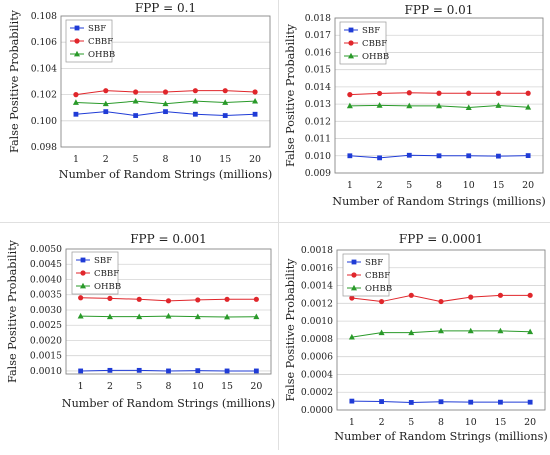  What do you see at coordinates (44, 68) in the screenshot?
I see `y-tick-label: 0.104` at bounding box center [44, 68].